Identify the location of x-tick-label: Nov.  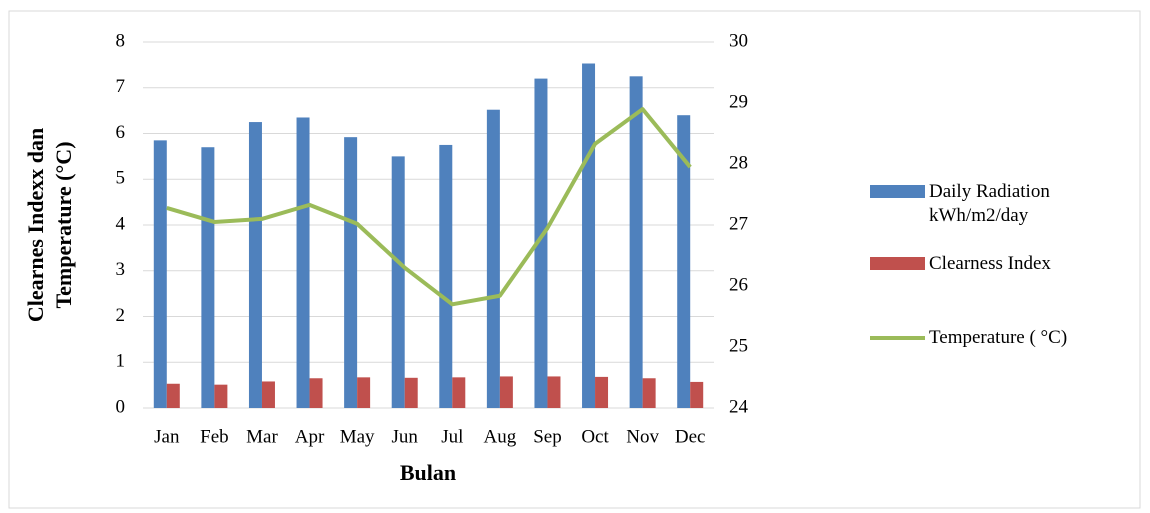
(642, 436).